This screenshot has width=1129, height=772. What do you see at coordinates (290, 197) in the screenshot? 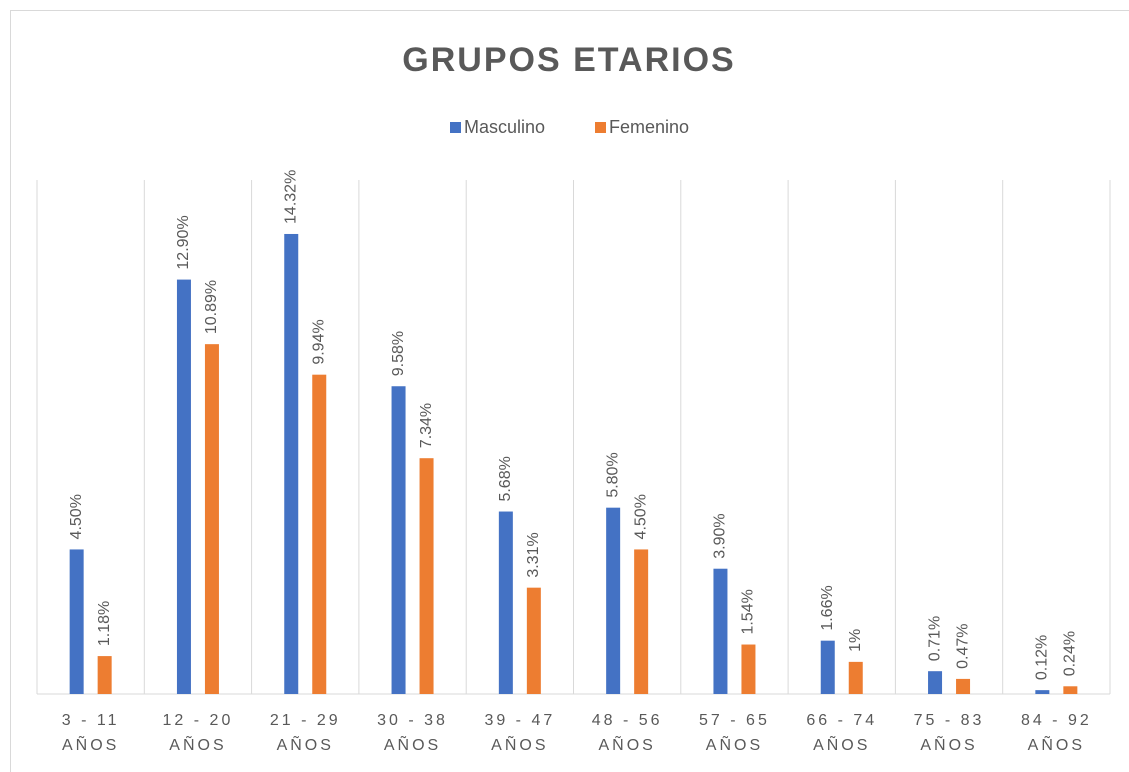
I see `data-label: 14.32%` at bounding box center [290, 197].